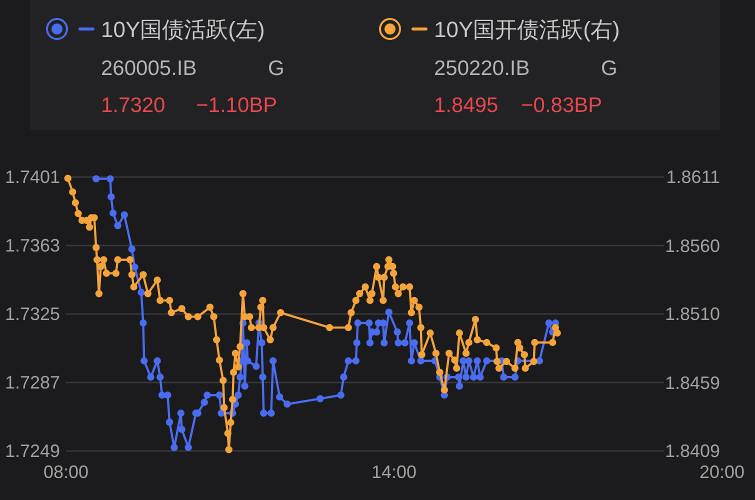  Describe the element at coordinates (527, 29) in the screenshot. I see `legend-label: 10Y国开债活跃(右)` at that location.